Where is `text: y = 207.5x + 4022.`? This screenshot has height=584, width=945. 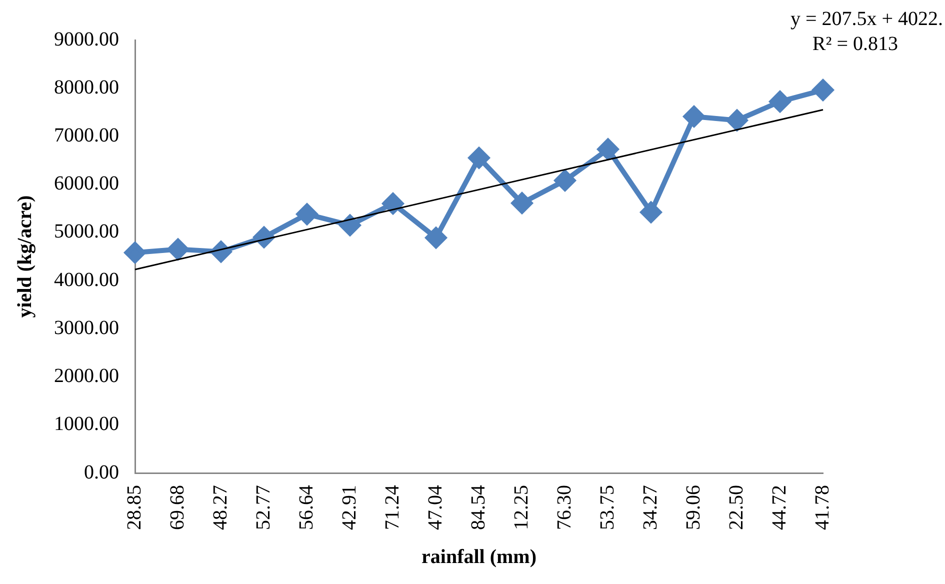
text: y = 207.5x + 4022. is located at coordinates (866, 19).